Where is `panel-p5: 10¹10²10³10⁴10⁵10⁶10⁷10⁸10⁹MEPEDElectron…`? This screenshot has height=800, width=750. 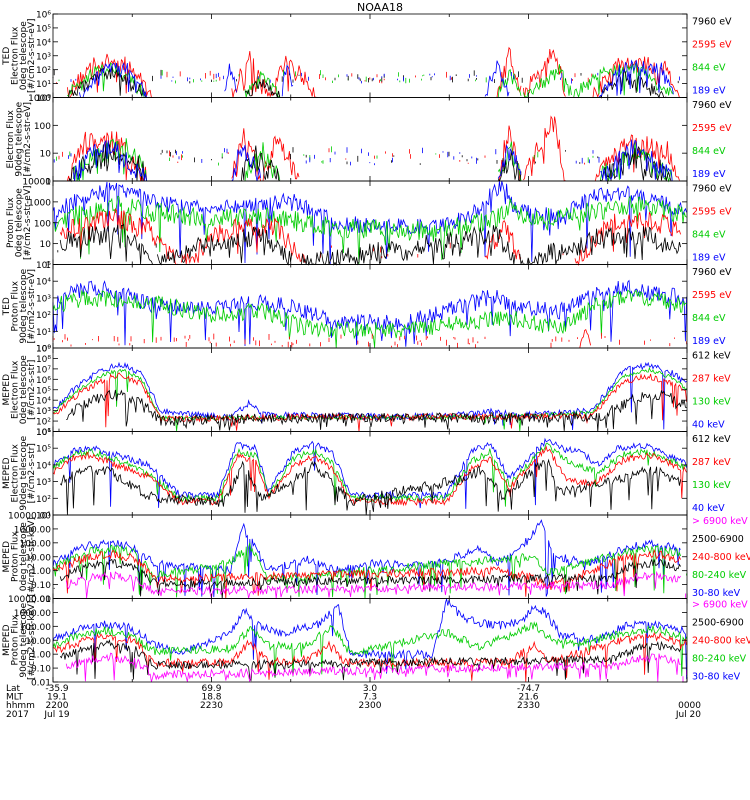
panel-p5: 10¹10²10³10⁴10⁵10⁶10⁷10⁸10⁹MEPEDElectron… is located at coordinates (366, 392).